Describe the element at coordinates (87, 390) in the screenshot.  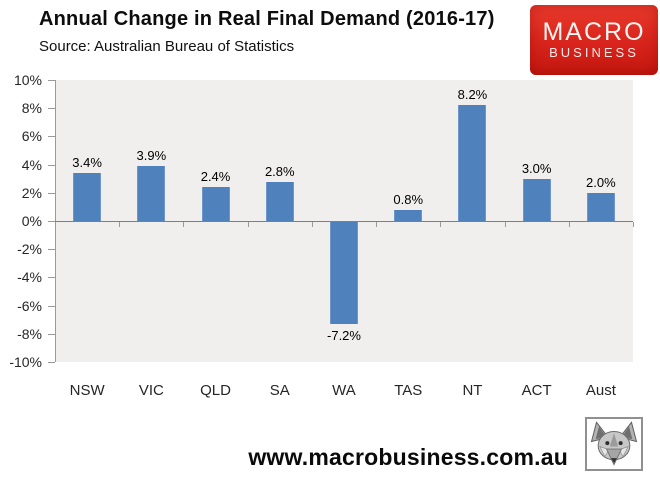
I see `x-category-label: NSW` at that location.